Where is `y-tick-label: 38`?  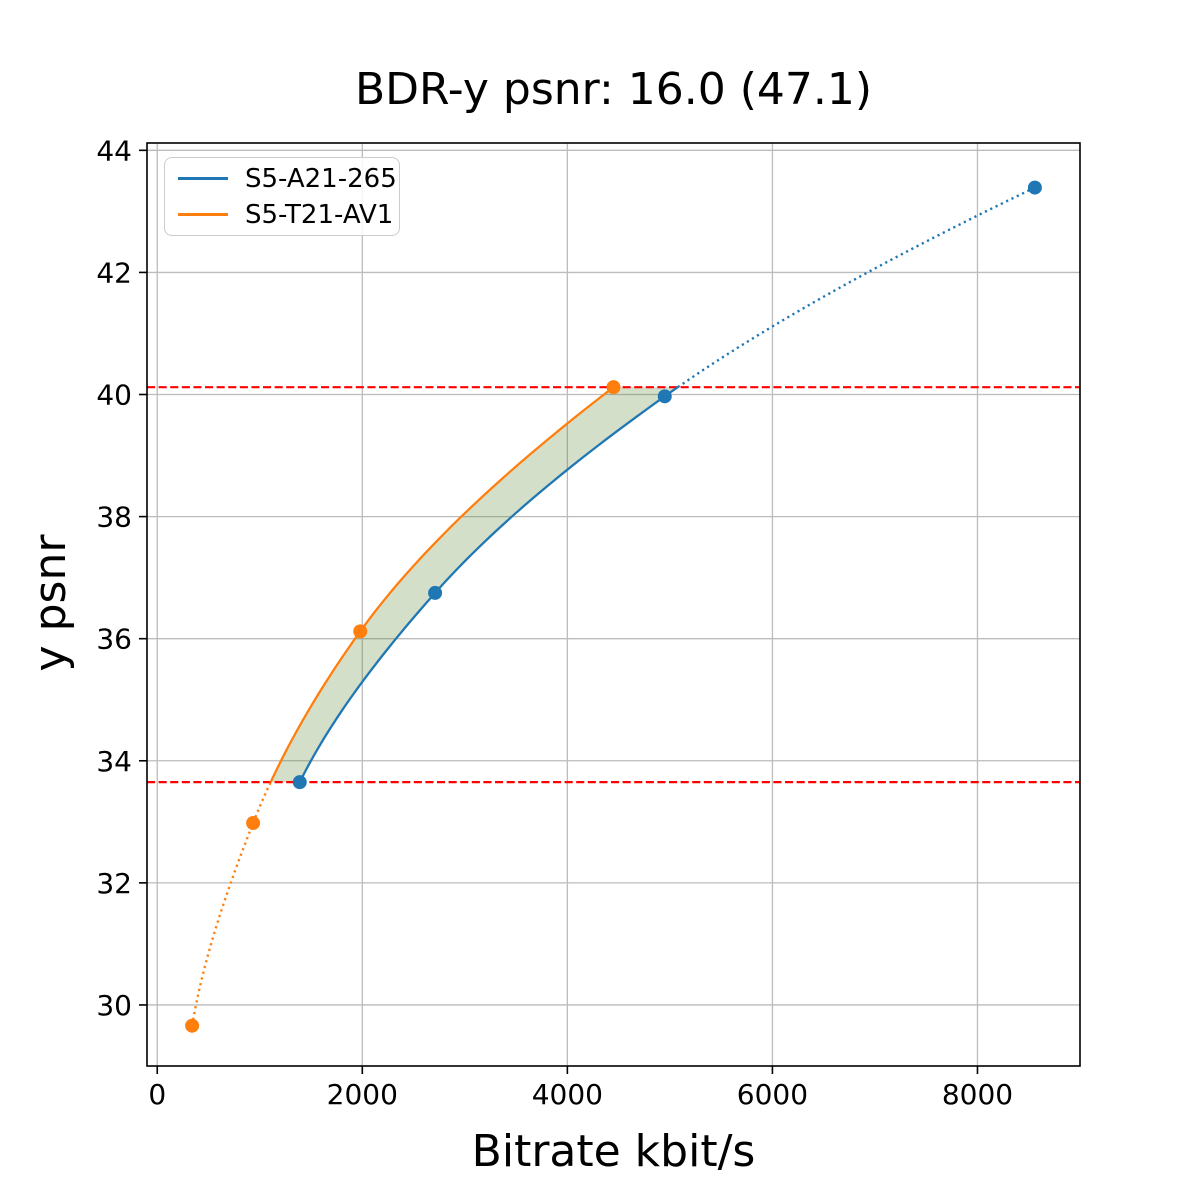
y-tick-label: 38 is located at coordinates (114, 517).